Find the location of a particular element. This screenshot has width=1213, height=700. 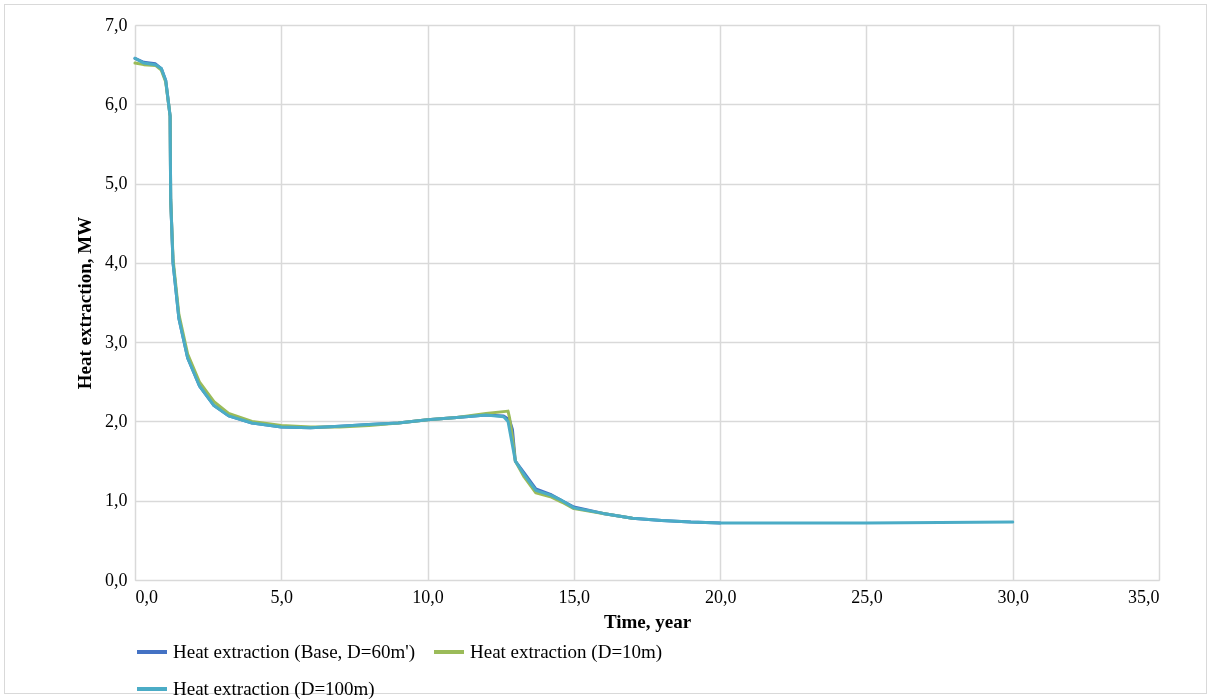

y-tick-label: 0,0 is located at coordinates (116, 579).